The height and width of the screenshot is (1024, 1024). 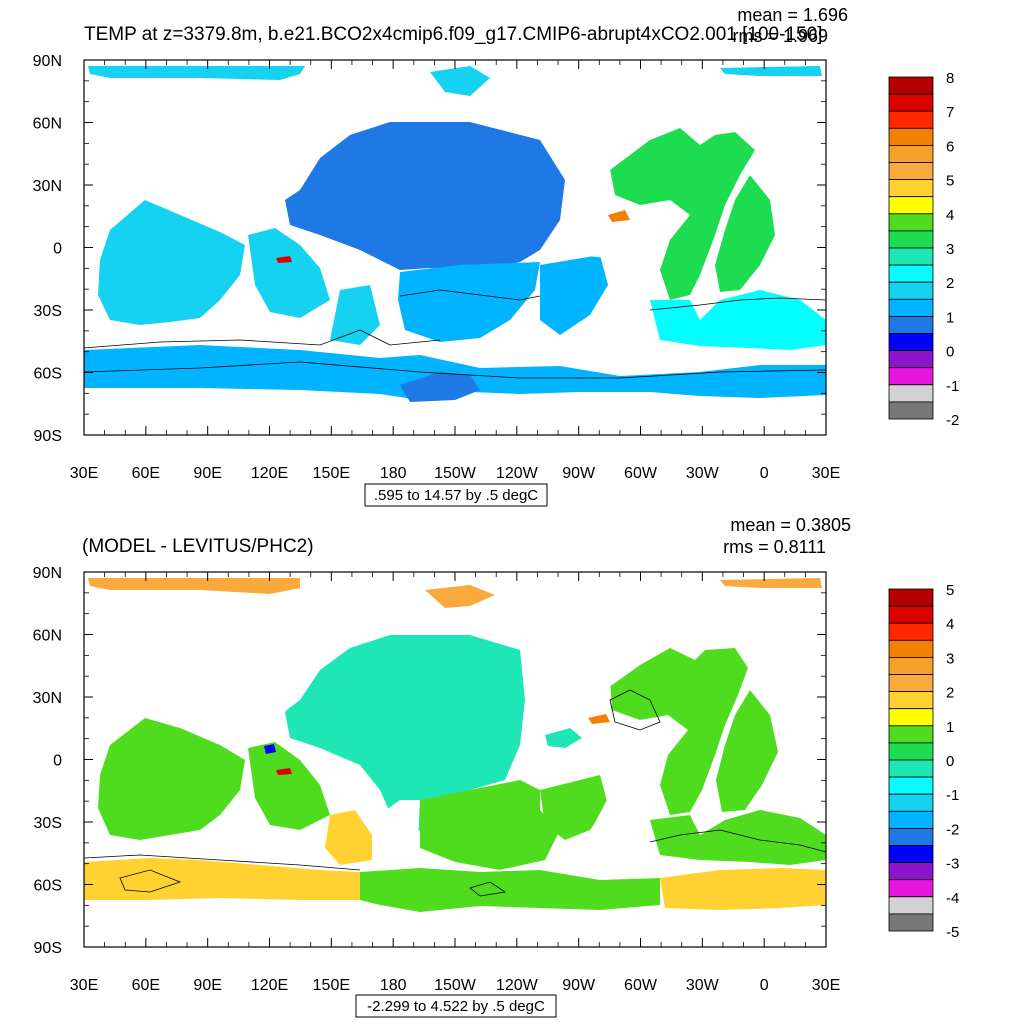 I want to click on region-gulf-patch, so click(x=619, y=216).